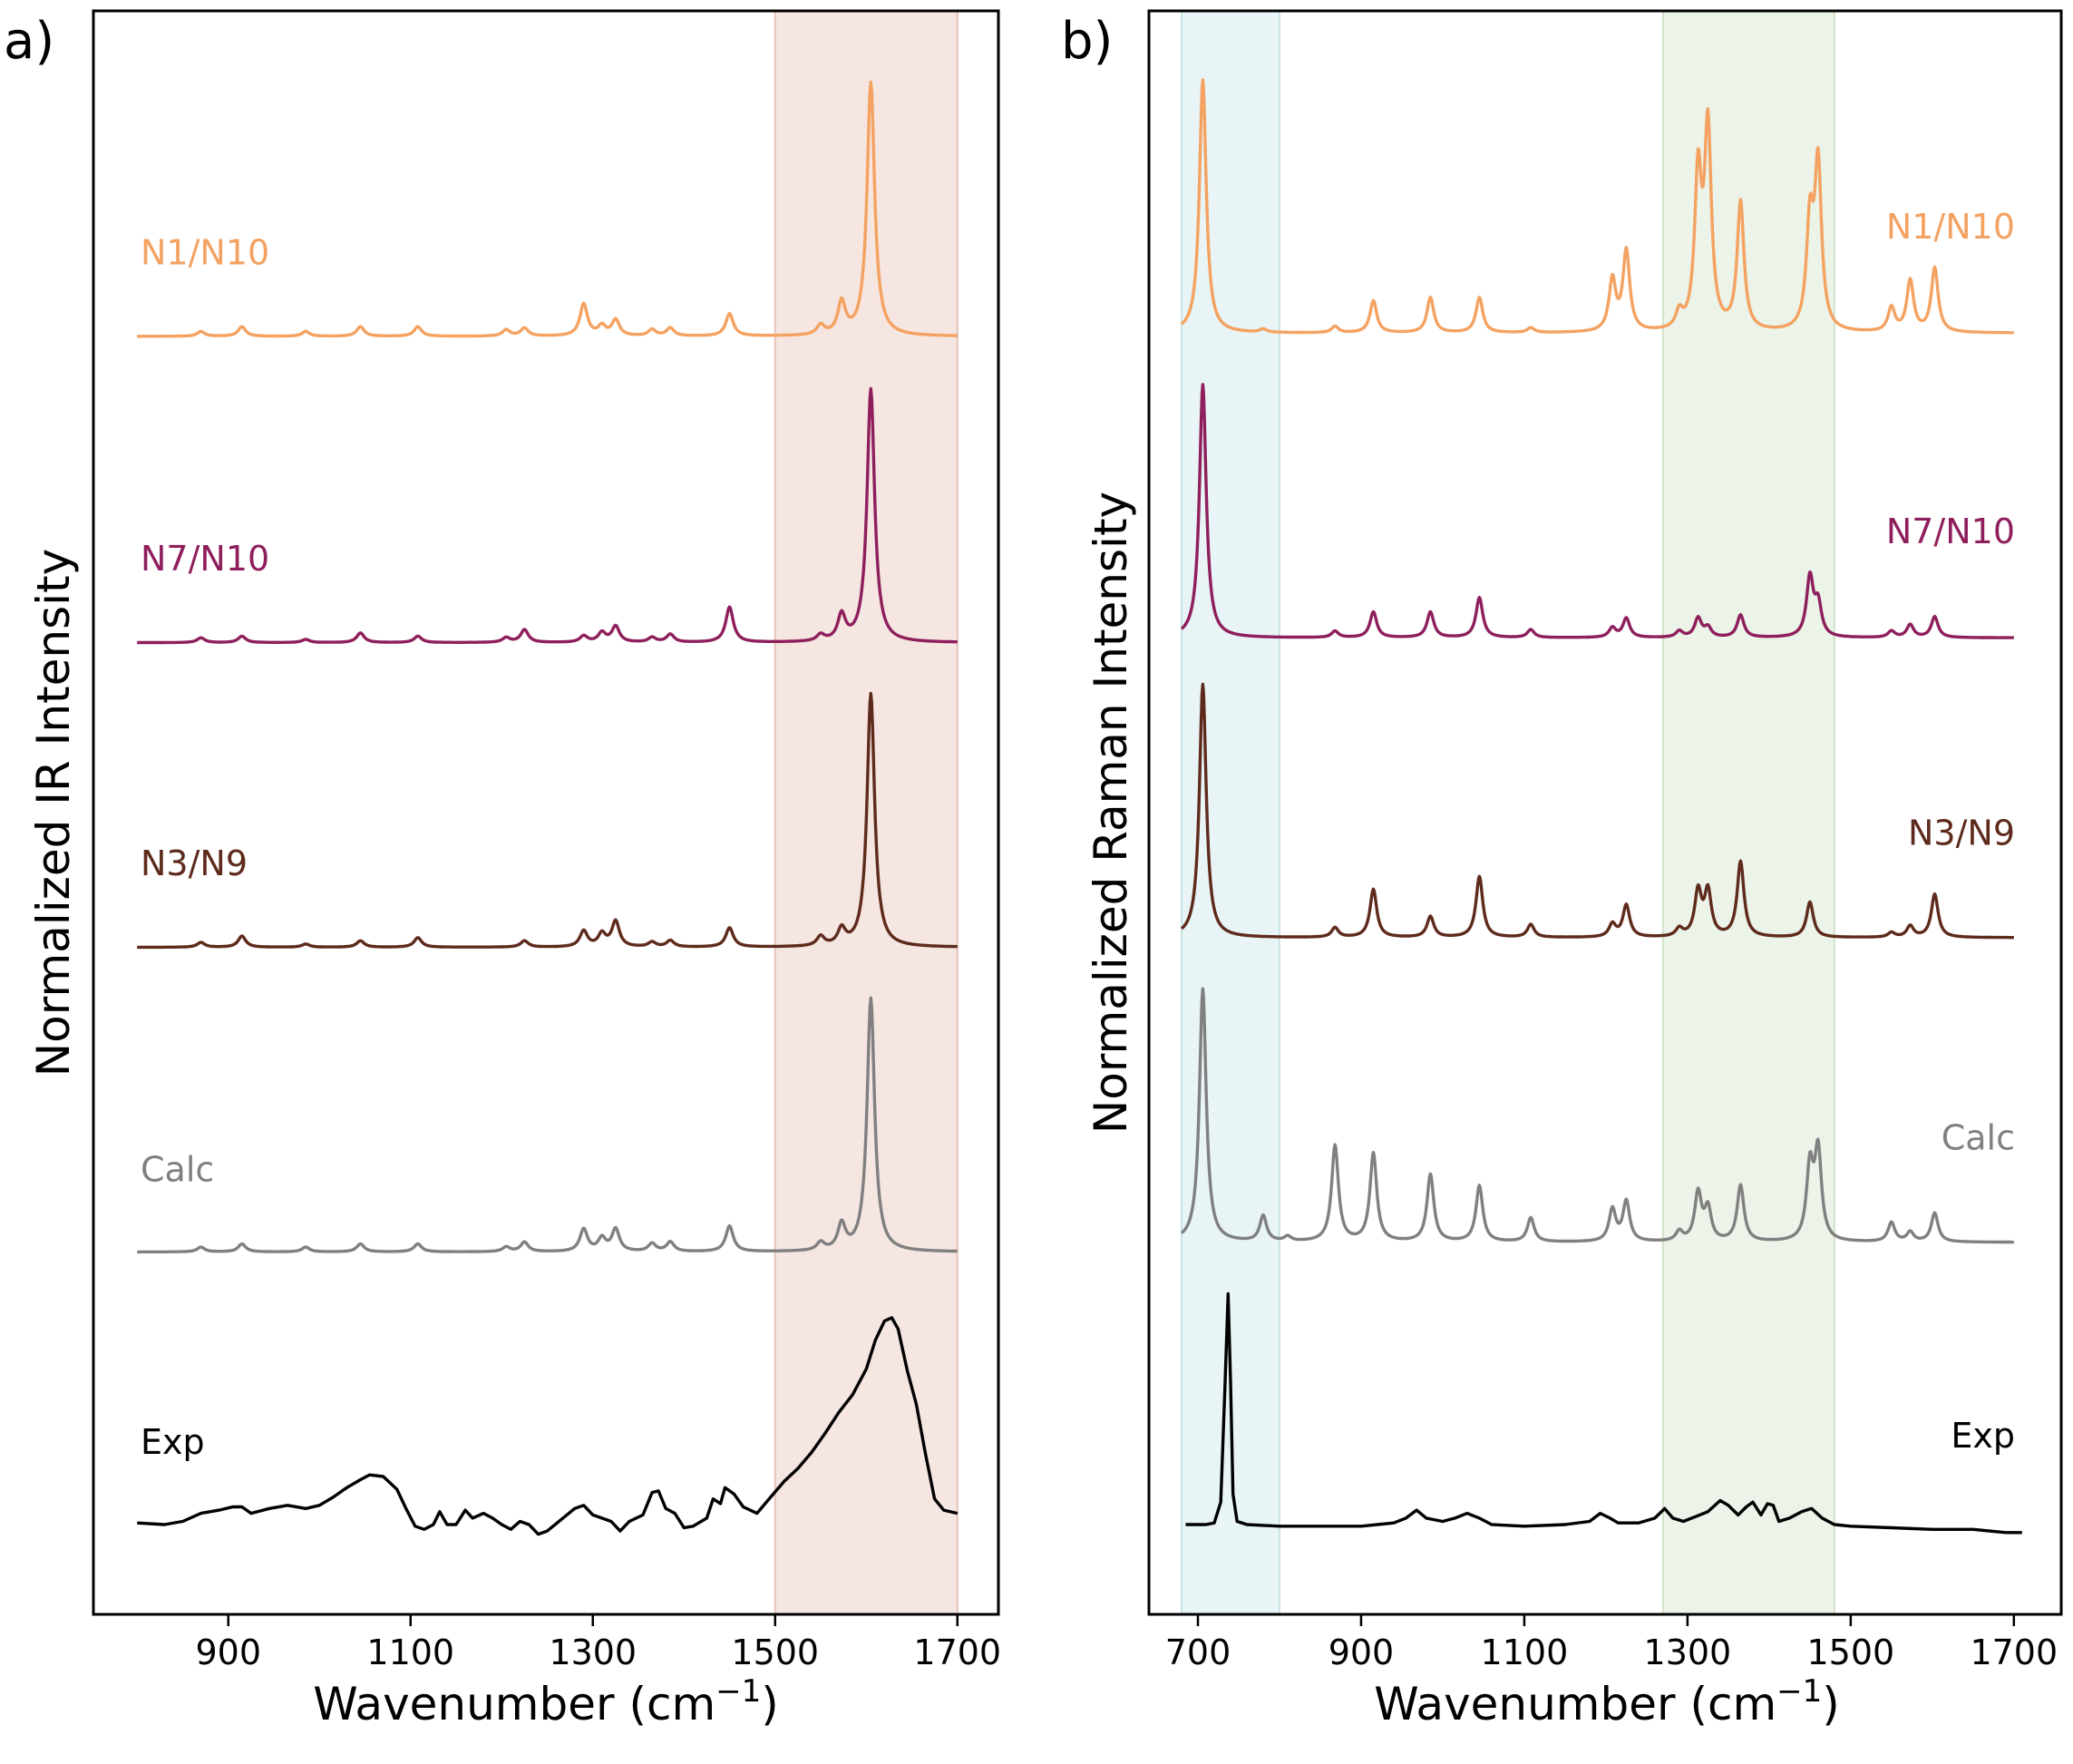  Describe the element at coordinates (29, 41) in the screenshot. I see `panel-label: a)` at that location.